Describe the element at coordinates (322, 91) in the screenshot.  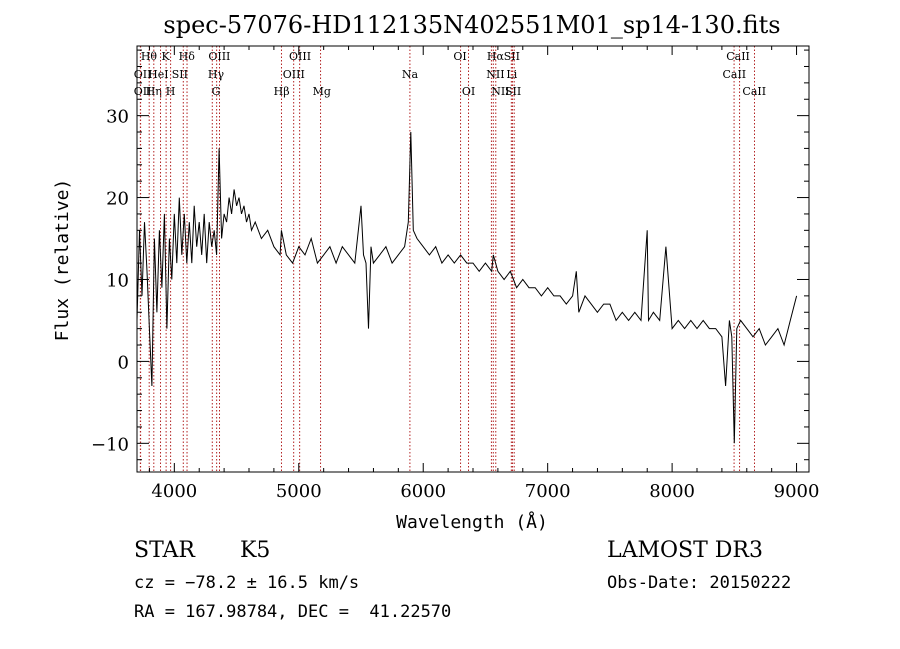
I see `marker-label: Mg` at that location.